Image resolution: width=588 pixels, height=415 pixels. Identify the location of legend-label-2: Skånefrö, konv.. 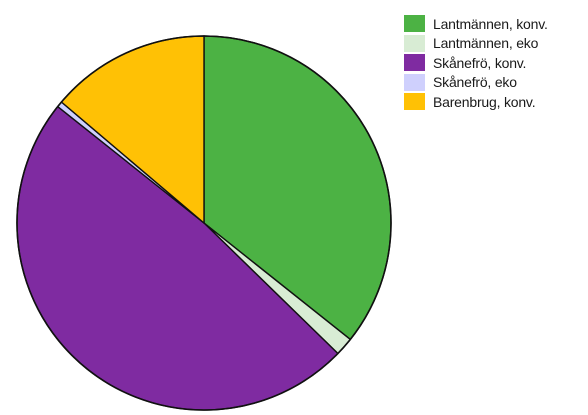
(480, 62).